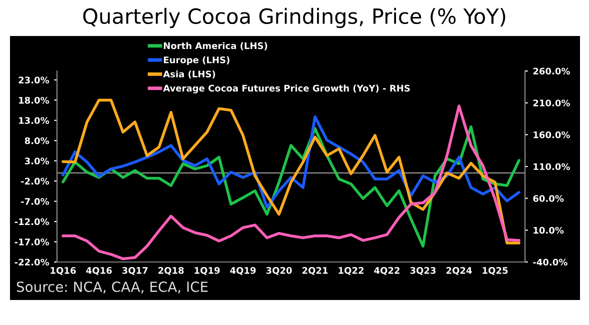 The height and width of the screenshot is (325, 589). What do you see at coordinates (551, 71) in the screenshot?
I see `y2-tick-label: 260.0%` at bounding box center [551, 71].